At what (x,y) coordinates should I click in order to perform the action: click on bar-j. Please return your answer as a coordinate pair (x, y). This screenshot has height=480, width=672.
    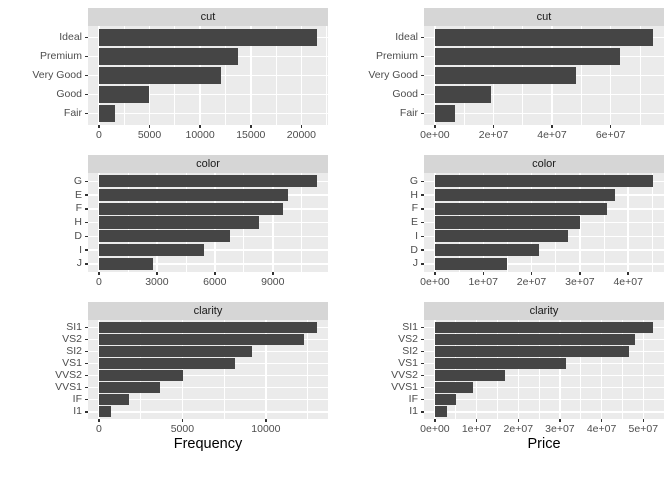
    Looking at the image, I should click on (471, 263).